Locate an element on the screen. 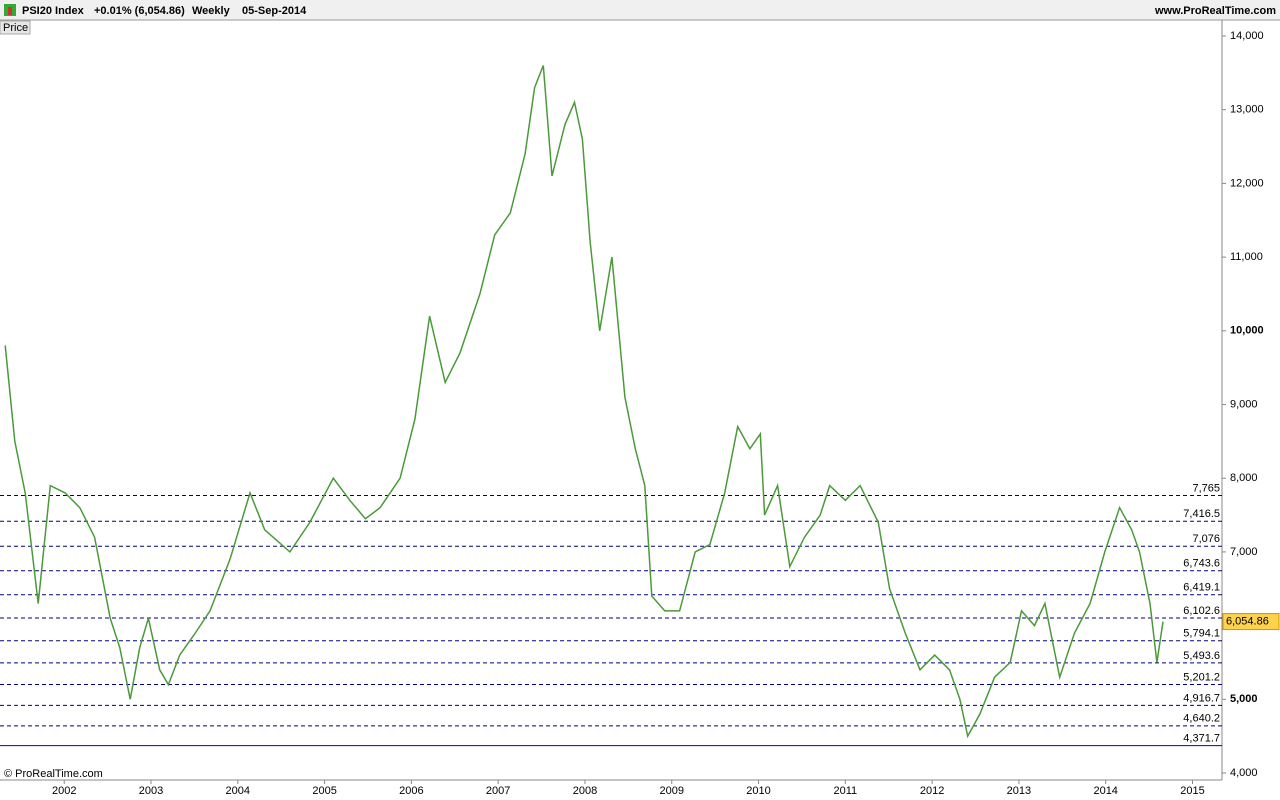  x-tick-label: 2003 is located at coordinates (151, 791).